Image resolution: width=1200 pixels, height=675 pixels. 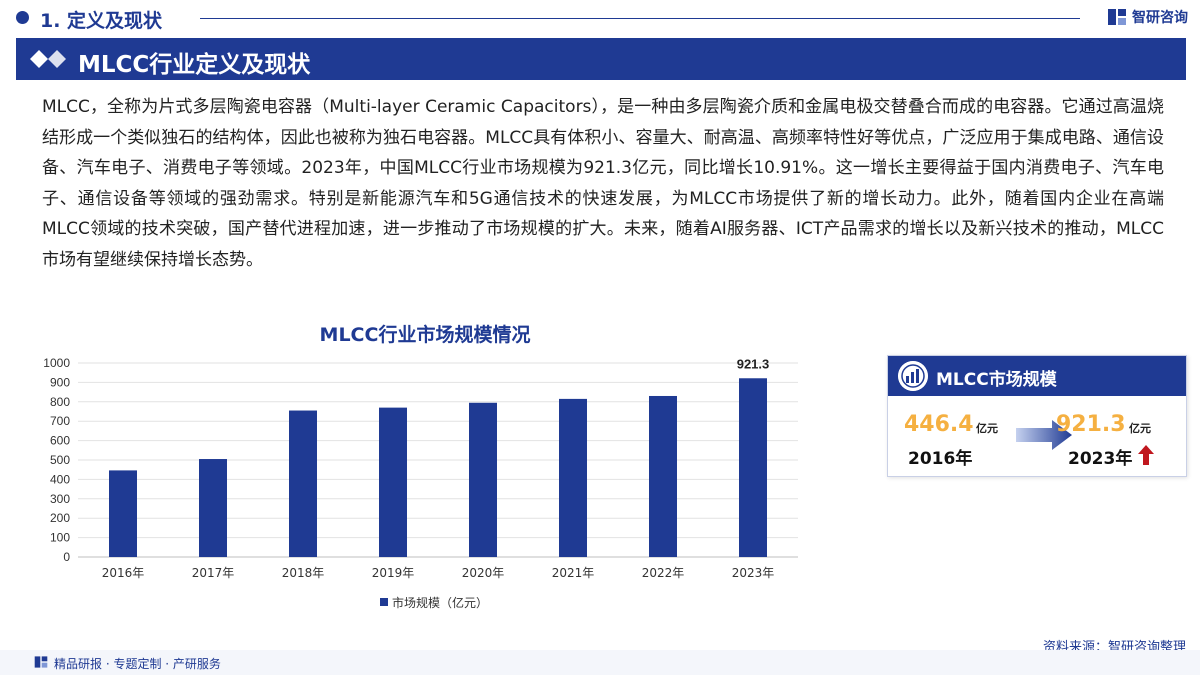 I want to click on y-tick-label: 500, so click(x=60, y=460).